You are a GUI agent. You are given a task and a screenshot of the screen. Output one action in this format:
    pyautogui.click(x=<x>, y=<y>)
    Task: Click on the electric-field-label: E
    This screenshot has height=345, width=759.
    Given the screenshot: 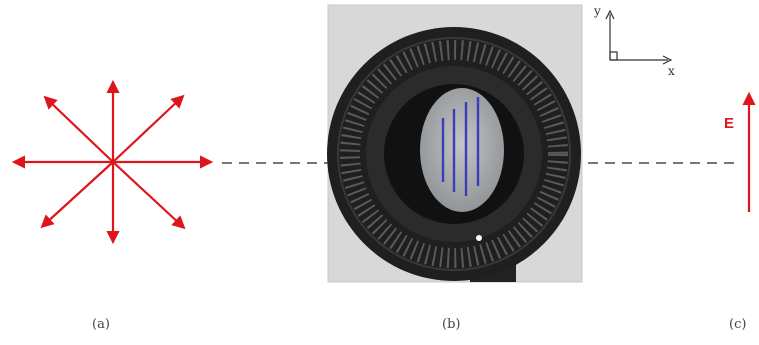 What is the action you would take?
    pyautogui.click(x=729, y=123)
    